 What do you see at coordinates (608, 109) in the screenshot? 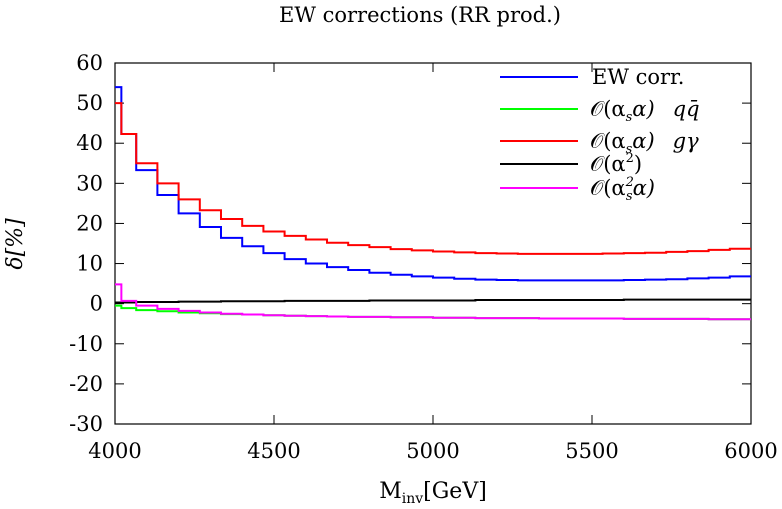
I see `legend-label-qq-main: 𝒪(α` at bounding box center [608, 109].